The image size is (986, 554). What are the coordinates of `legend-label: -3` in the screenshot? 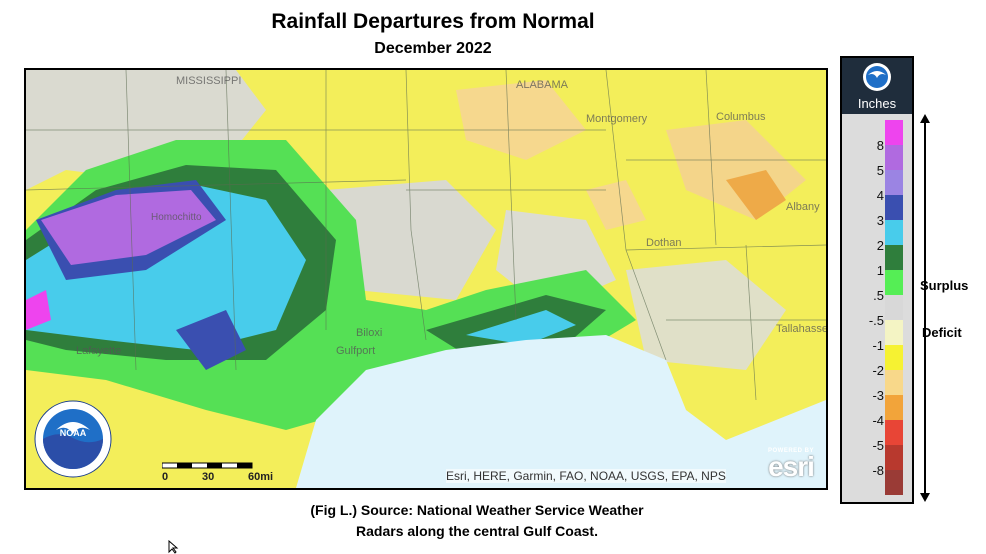 It's located at (878, 395).